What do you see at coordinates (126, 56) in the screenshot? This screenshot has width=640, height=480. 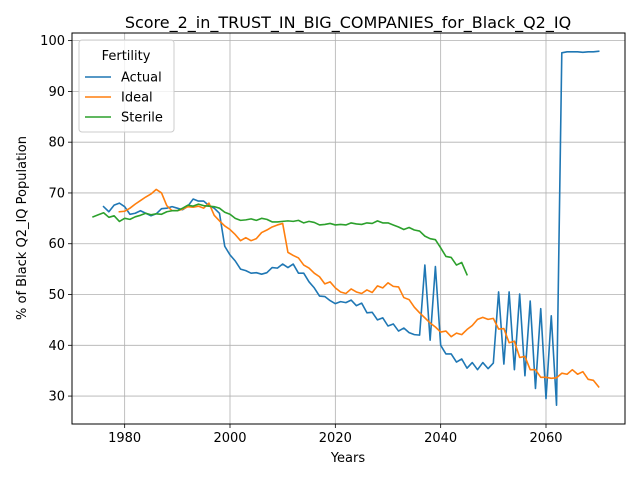 I see `legend-title: Fertility` at bounding box center [126, 56].